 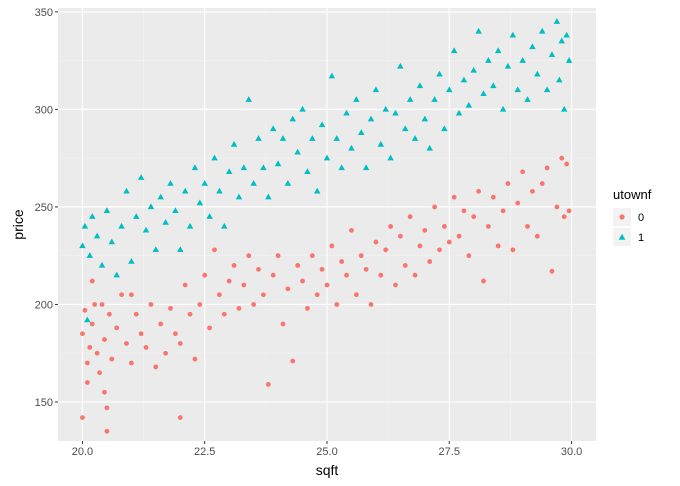 I want to click on x-tick-label: 30.0, so click(x=571, y=452).